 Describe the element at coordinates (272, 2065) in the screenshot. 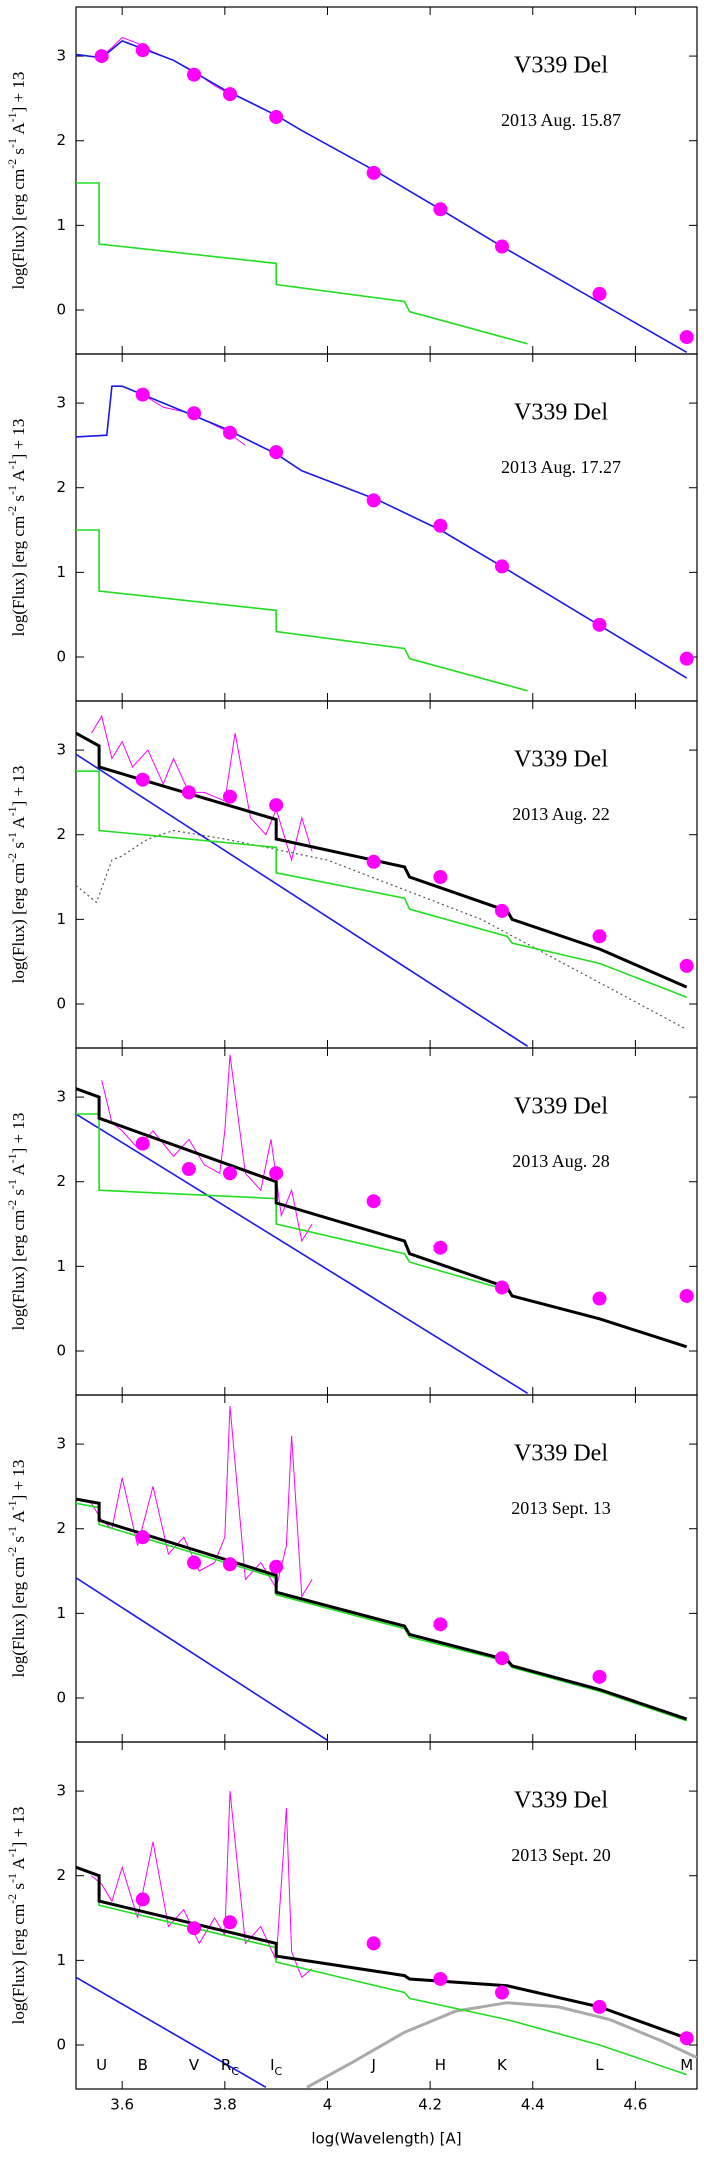

I see `band-letter: I` at that location.